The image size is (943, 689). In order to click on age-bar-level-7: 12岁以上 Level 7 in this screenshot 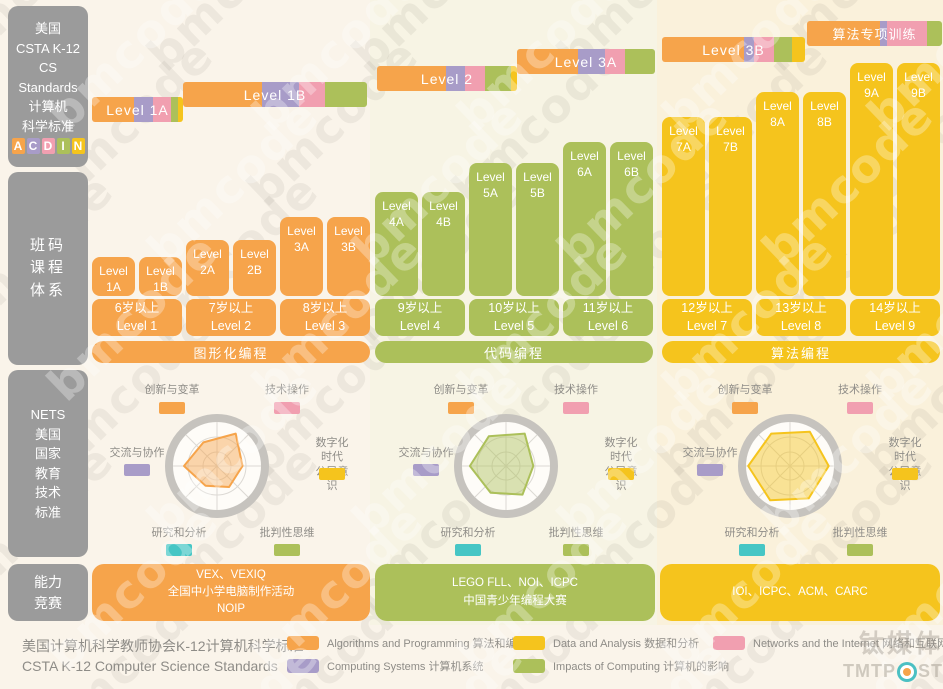, I will do `click(707, 317)`.